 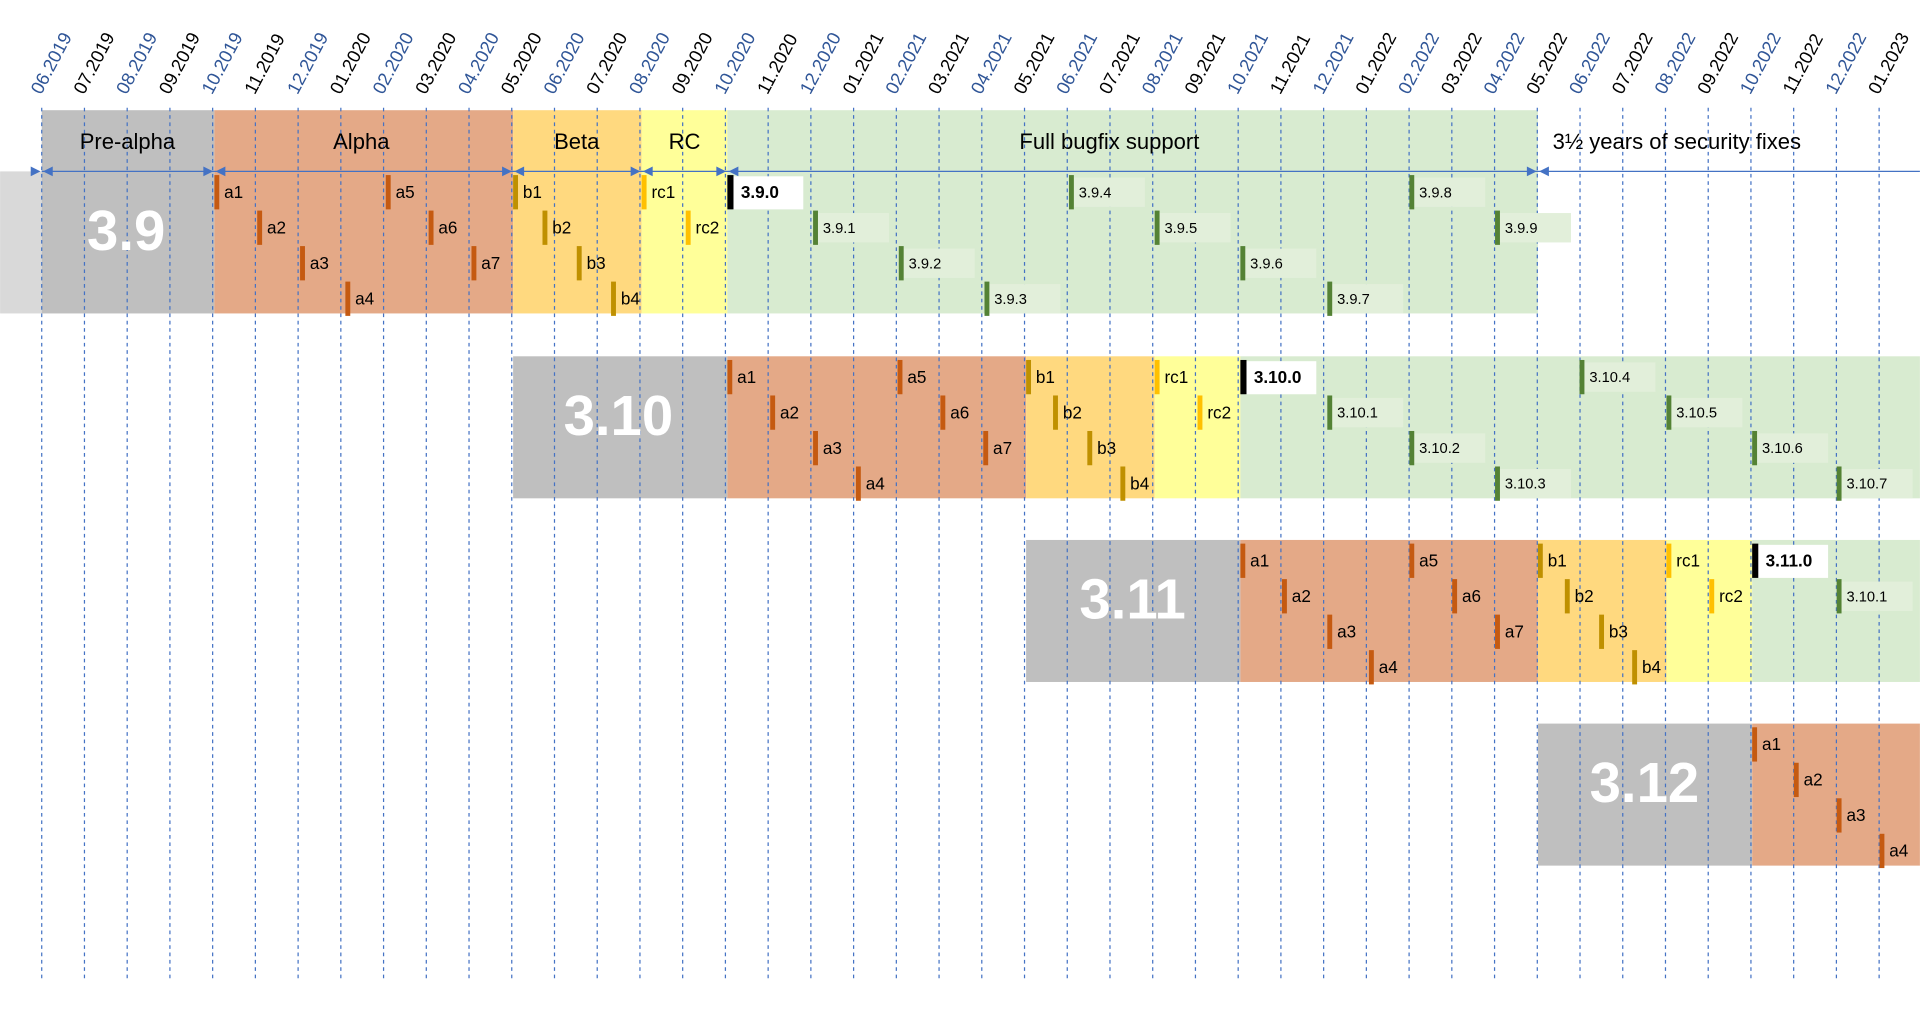 I want to click on release-label: 3.10.2, so click(x=1439, y=449).